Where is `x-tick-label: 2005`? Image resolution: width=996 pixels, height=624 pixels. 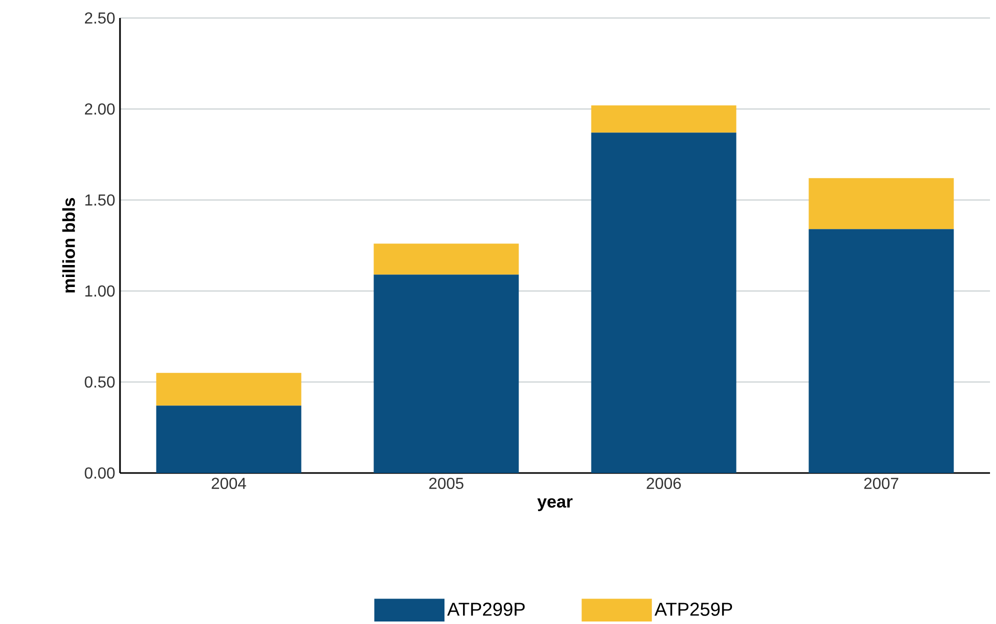 x-tick-label: 2005 is located at coordinates (446, 483).